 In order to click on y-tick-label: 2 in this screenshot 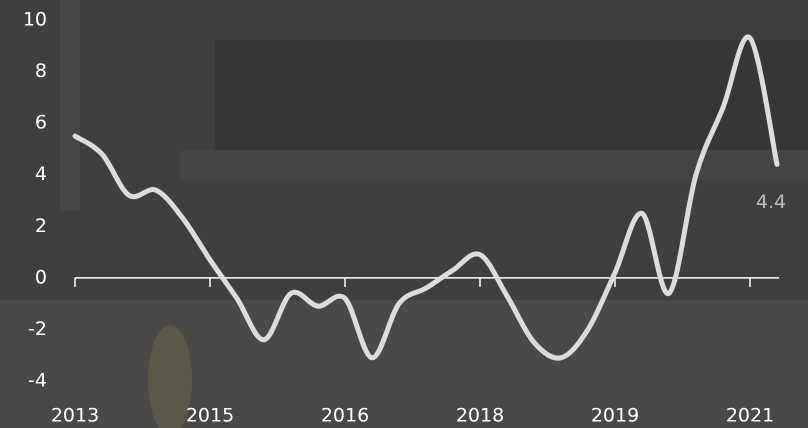, I will do `click(41, 226)`.